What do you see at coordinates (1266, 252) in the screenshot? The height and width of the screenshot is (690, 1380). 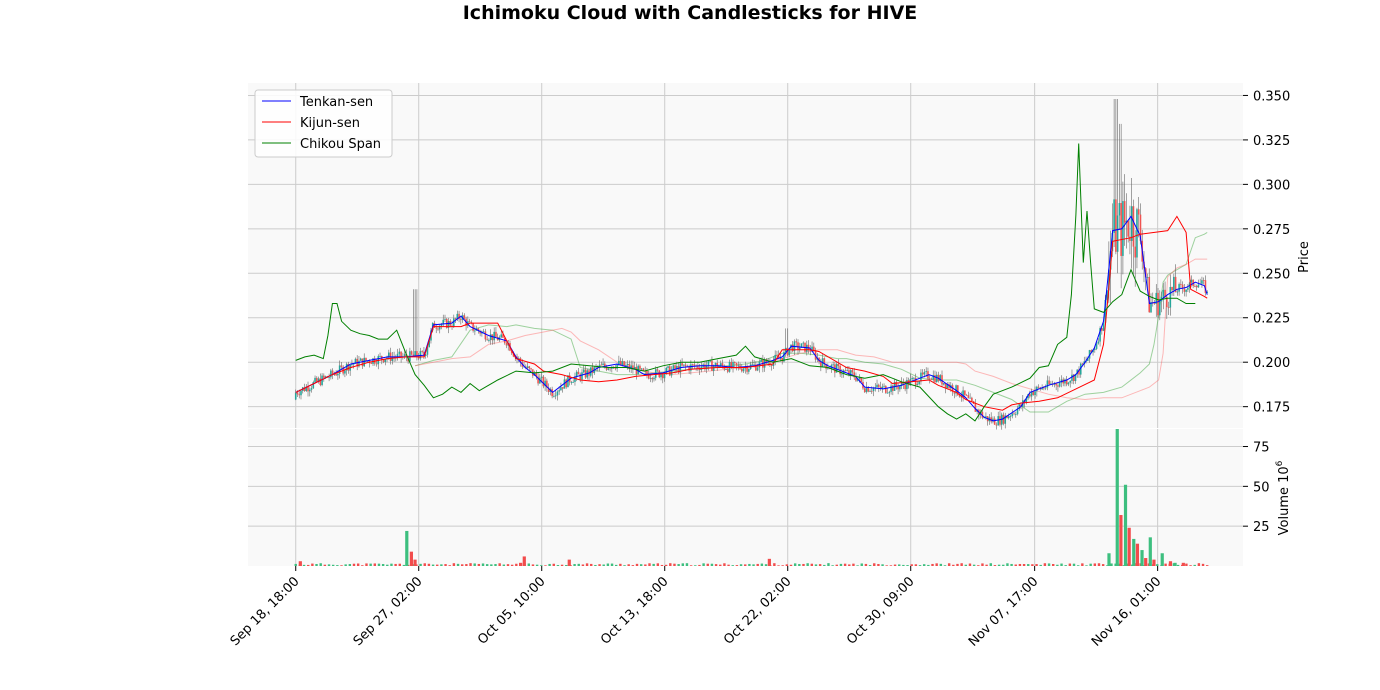 I see `price-axis-ticks: 0.175 0.200 0.225 0.250 0.275 0.300 0.325 0.350` at bounding box center [1266, 252].